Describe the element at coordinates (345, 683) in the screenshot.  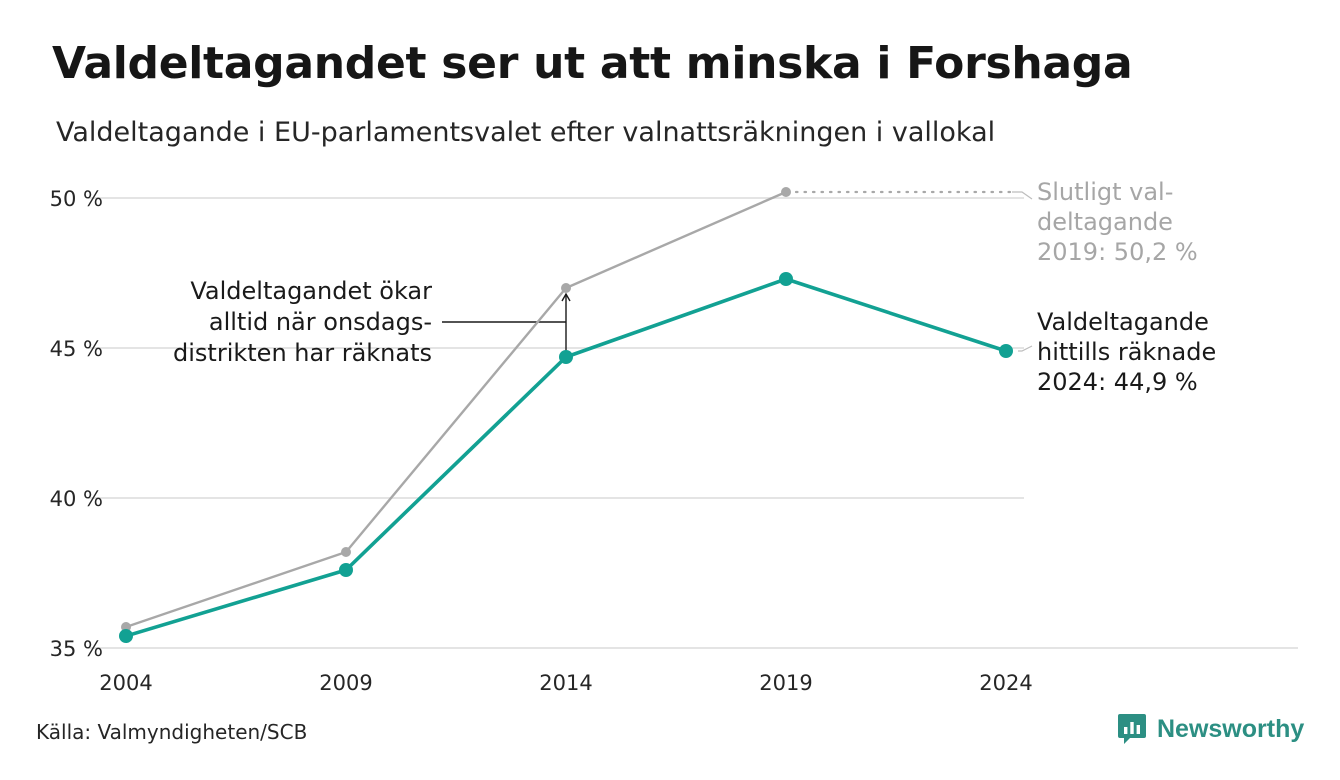
I see `x-tick-label: 2009` at that location.